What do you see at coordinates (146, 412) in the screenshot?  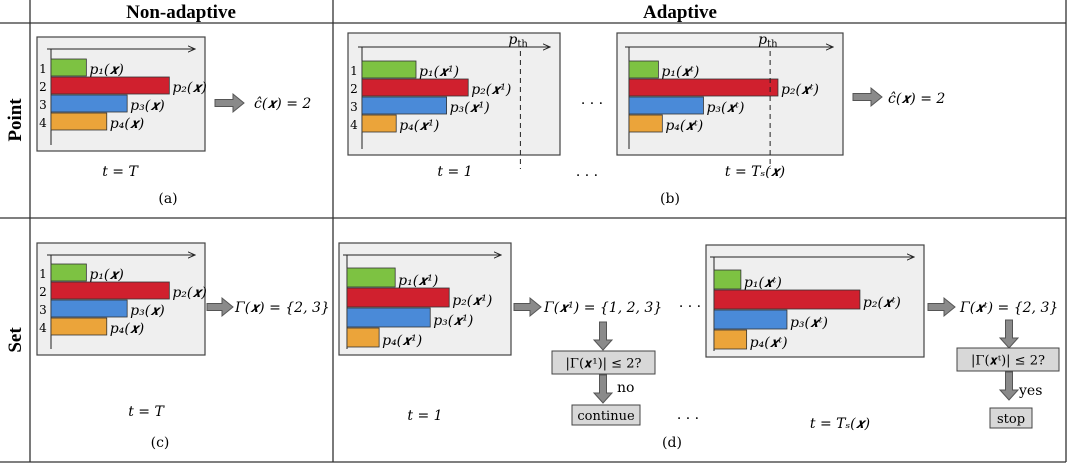 I see `time-c: t = T` at bounding box center [146, 412].